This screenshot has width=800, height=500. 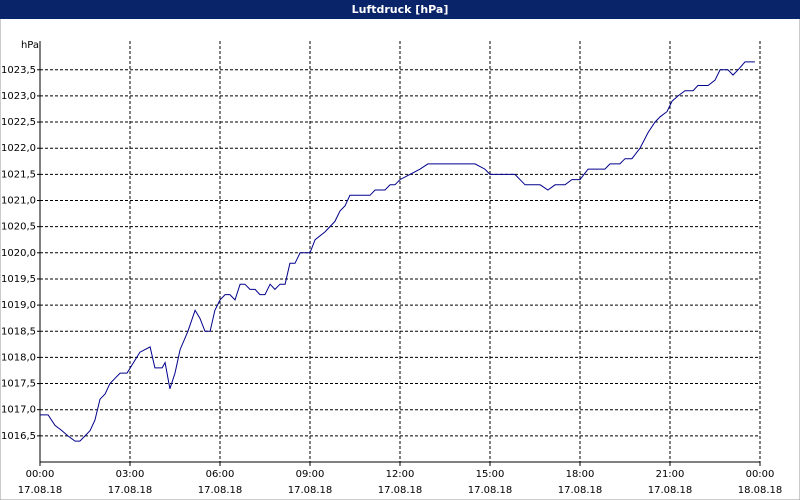 I want to click on title-bar, so click(x=400, y=9).